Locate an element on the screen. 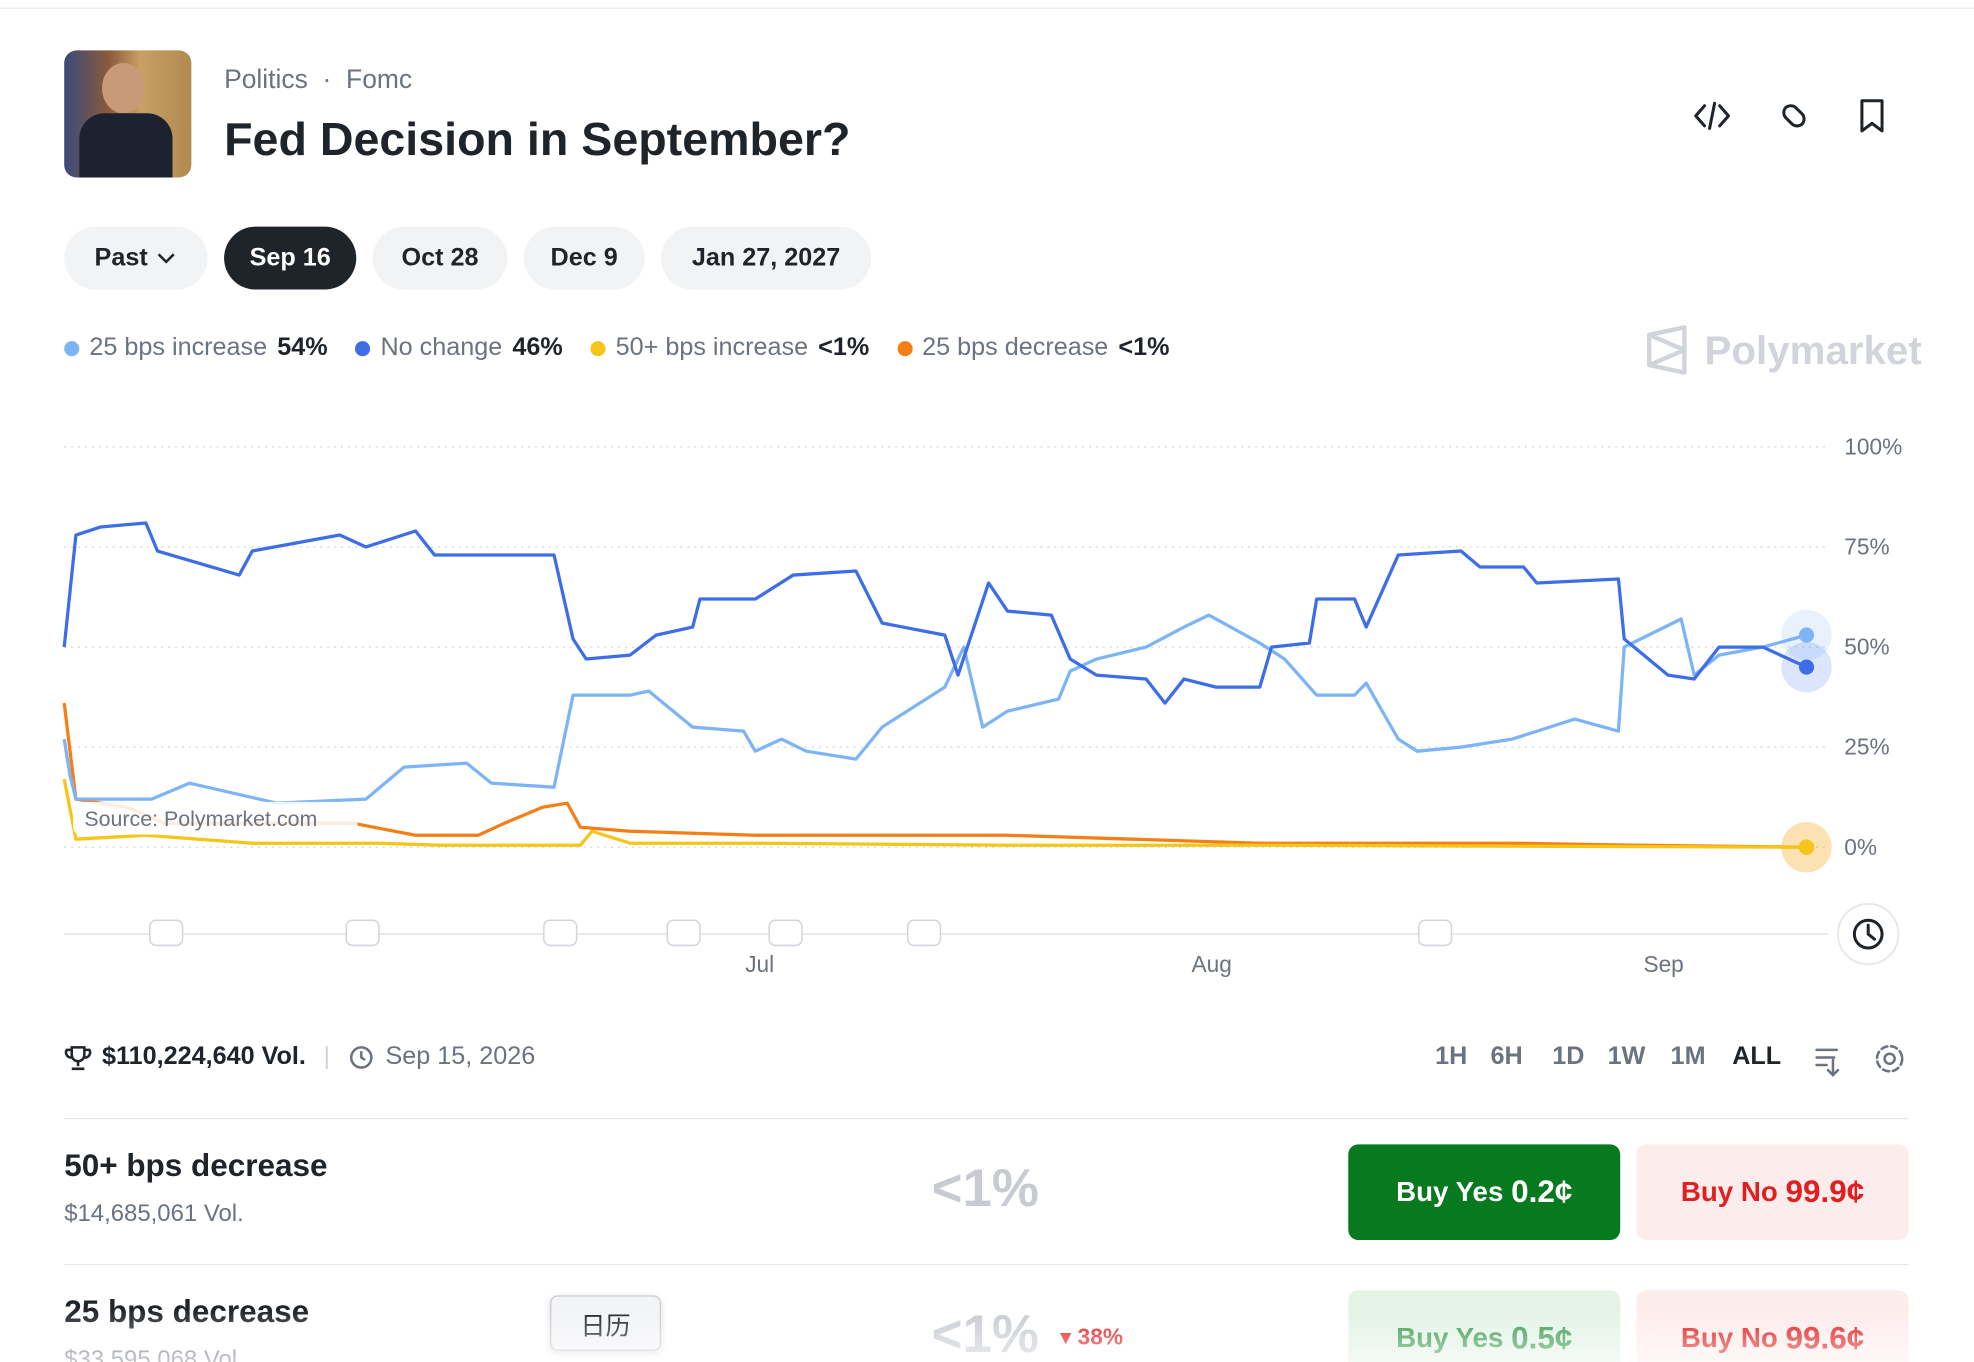 The image size is (1974, 1362). legend-name: 25 bps increase is located at coordinates (178, 347).